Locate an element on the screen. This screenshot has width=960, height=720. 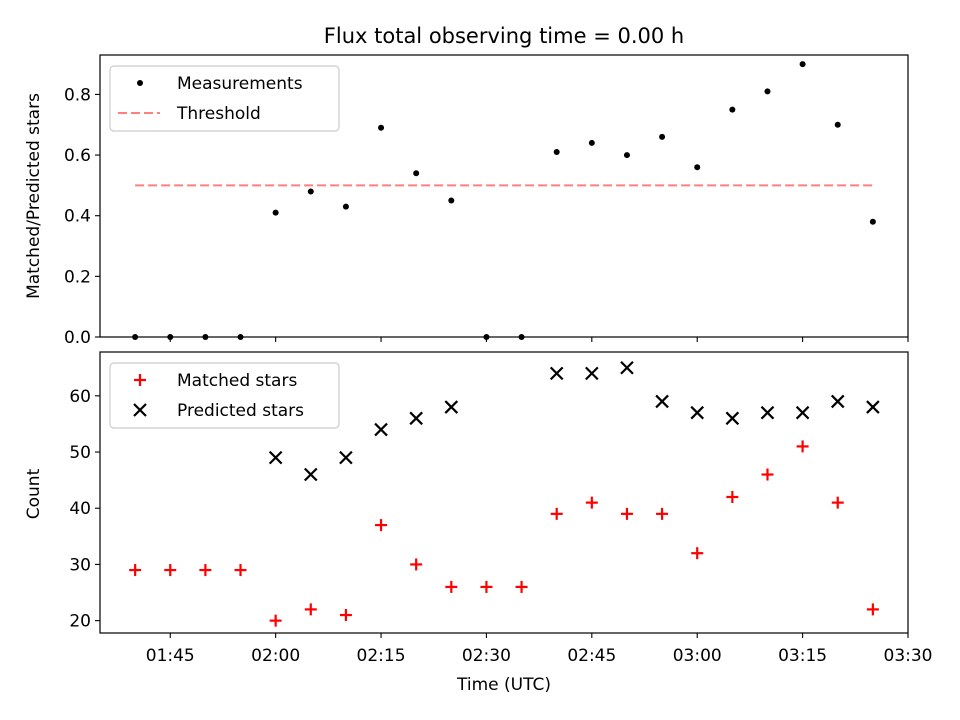
legend: Matched stars Predicted stars is located at coordinates (224, 395).